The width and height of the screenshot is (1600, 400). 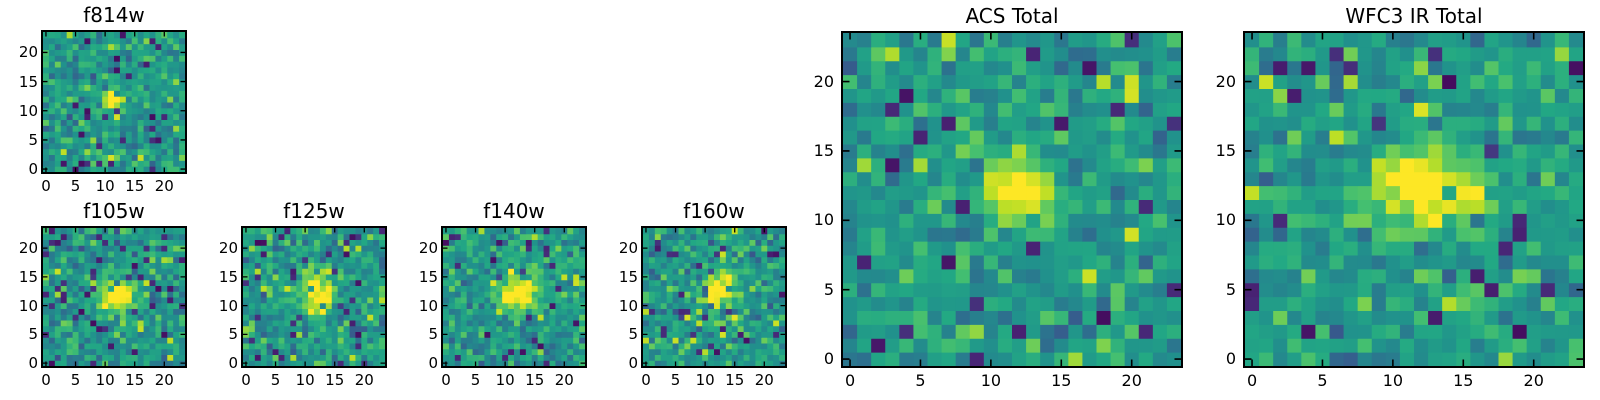 What do you see at coordinates (114, 211) in the screenshot?
I see `panel-title-f105w: f105w` at bounding box center [114, 211].